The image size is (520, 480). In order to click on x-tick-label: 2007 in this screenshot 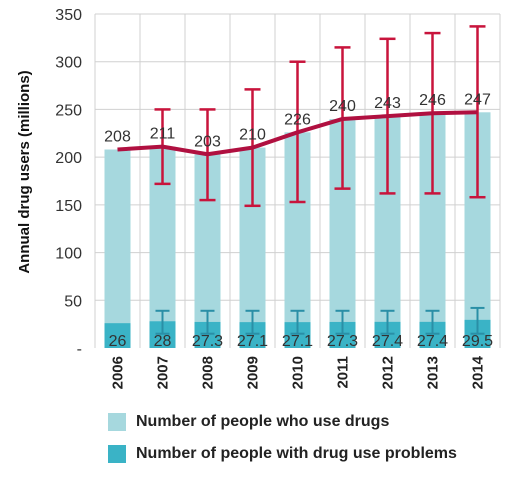, I will do `click(163, 372)`.